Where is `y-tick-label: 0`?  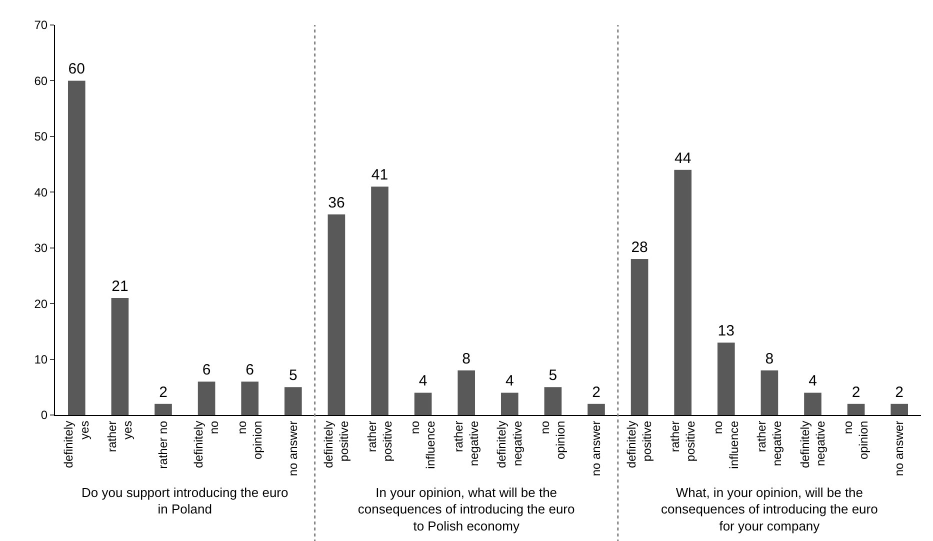
y-tick-label: 0 is located at coordinates (44, 415).